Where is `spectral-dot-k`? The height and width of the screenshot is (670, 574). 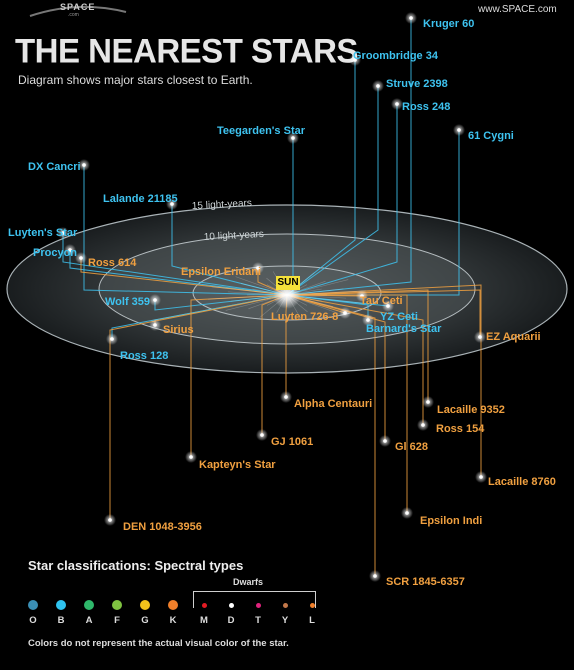 spectral-dot-k is located at coordinates (173, 605).